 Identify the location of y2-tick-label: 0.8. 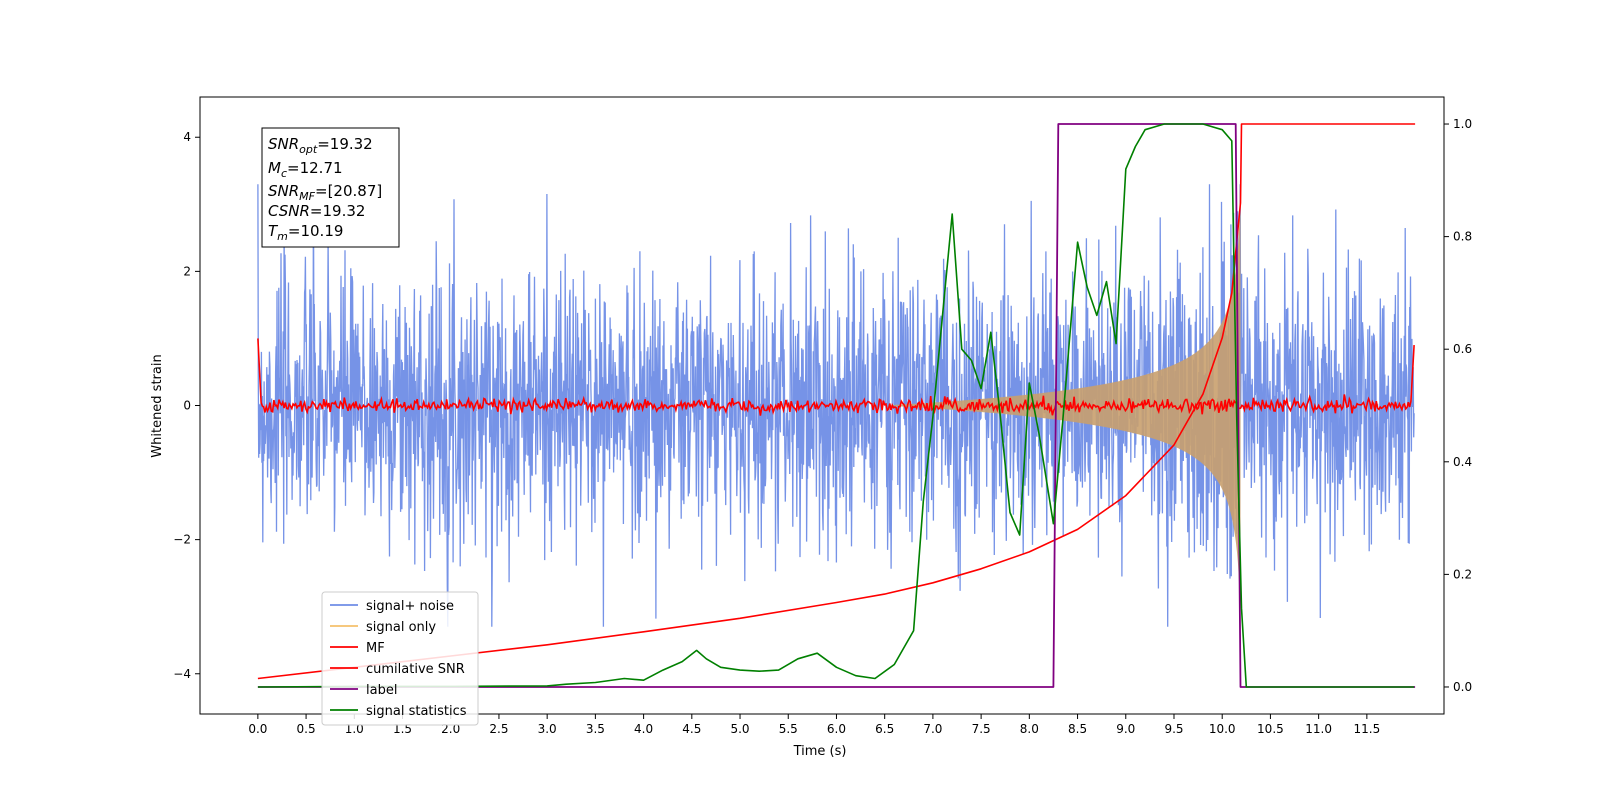
(1462, 237).